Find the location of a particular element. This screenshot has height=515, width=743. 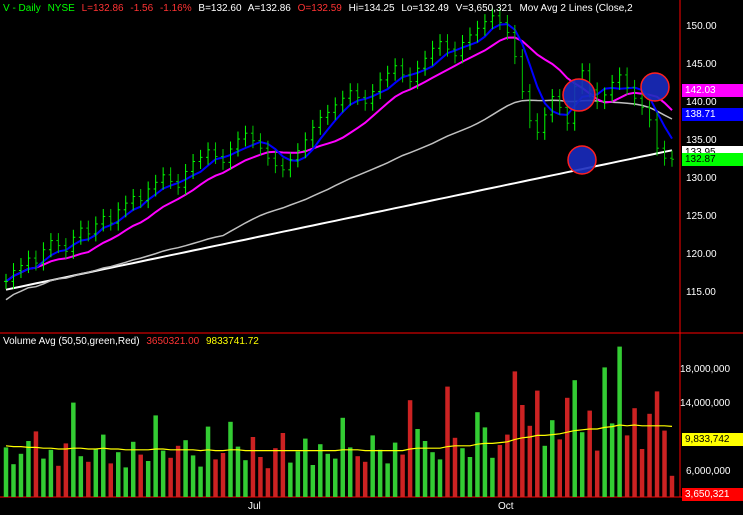

low-price: Lo=132.49 is located at coordinates (425, 8).